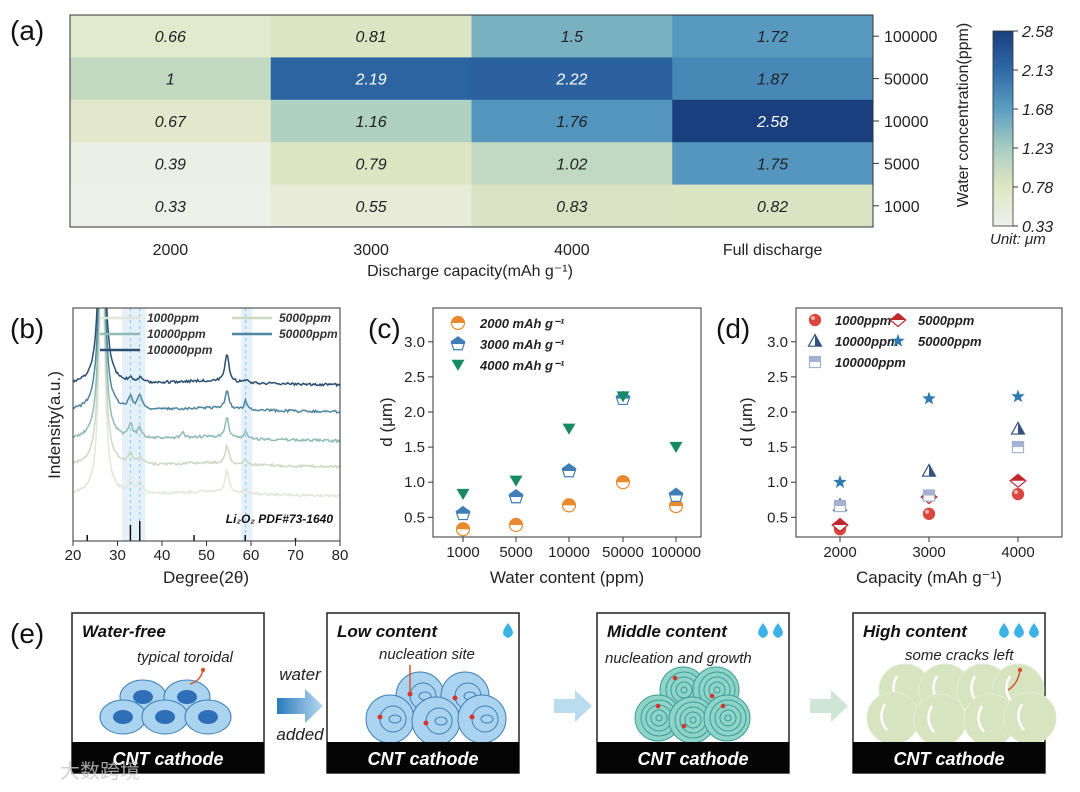  I want to click on colorbar-tick-label: 2.58, so click(1037, 32).